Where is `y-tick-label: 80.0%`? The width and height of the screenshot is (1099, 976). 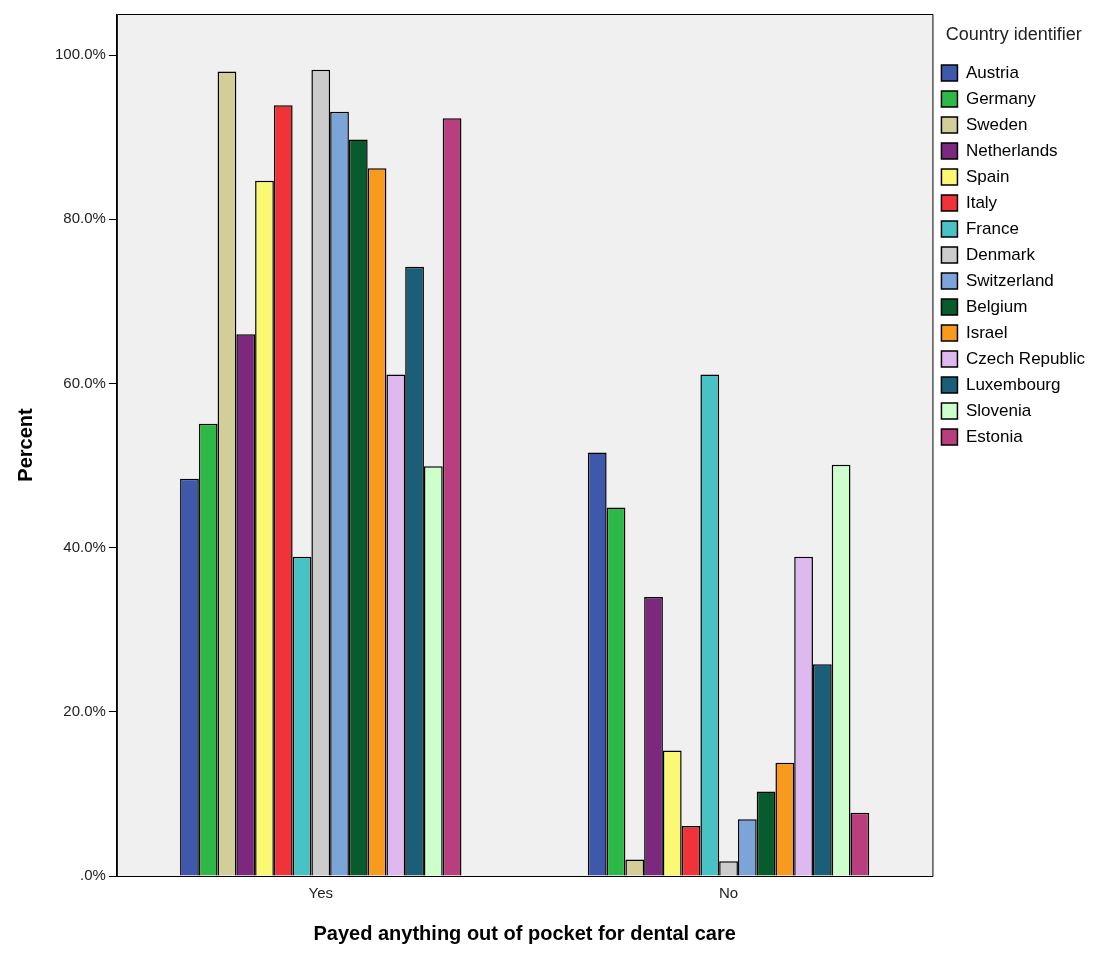
y-tick-label: 80.0% is located at coordinates (84, 218).